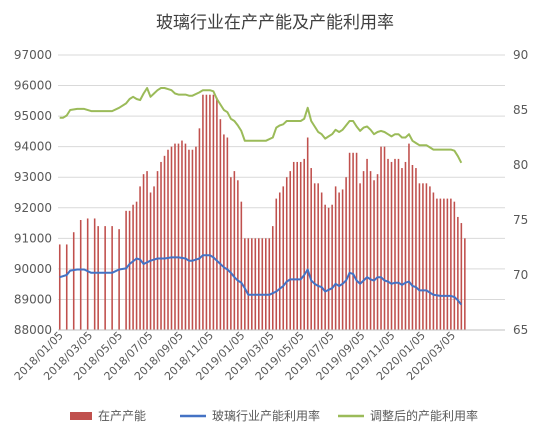 The height and width of the screenshot is (435, 550). Describe the element at coordinates (33, 299) in the screenshot. I see `y-left-tick-label: 89000` at that location.